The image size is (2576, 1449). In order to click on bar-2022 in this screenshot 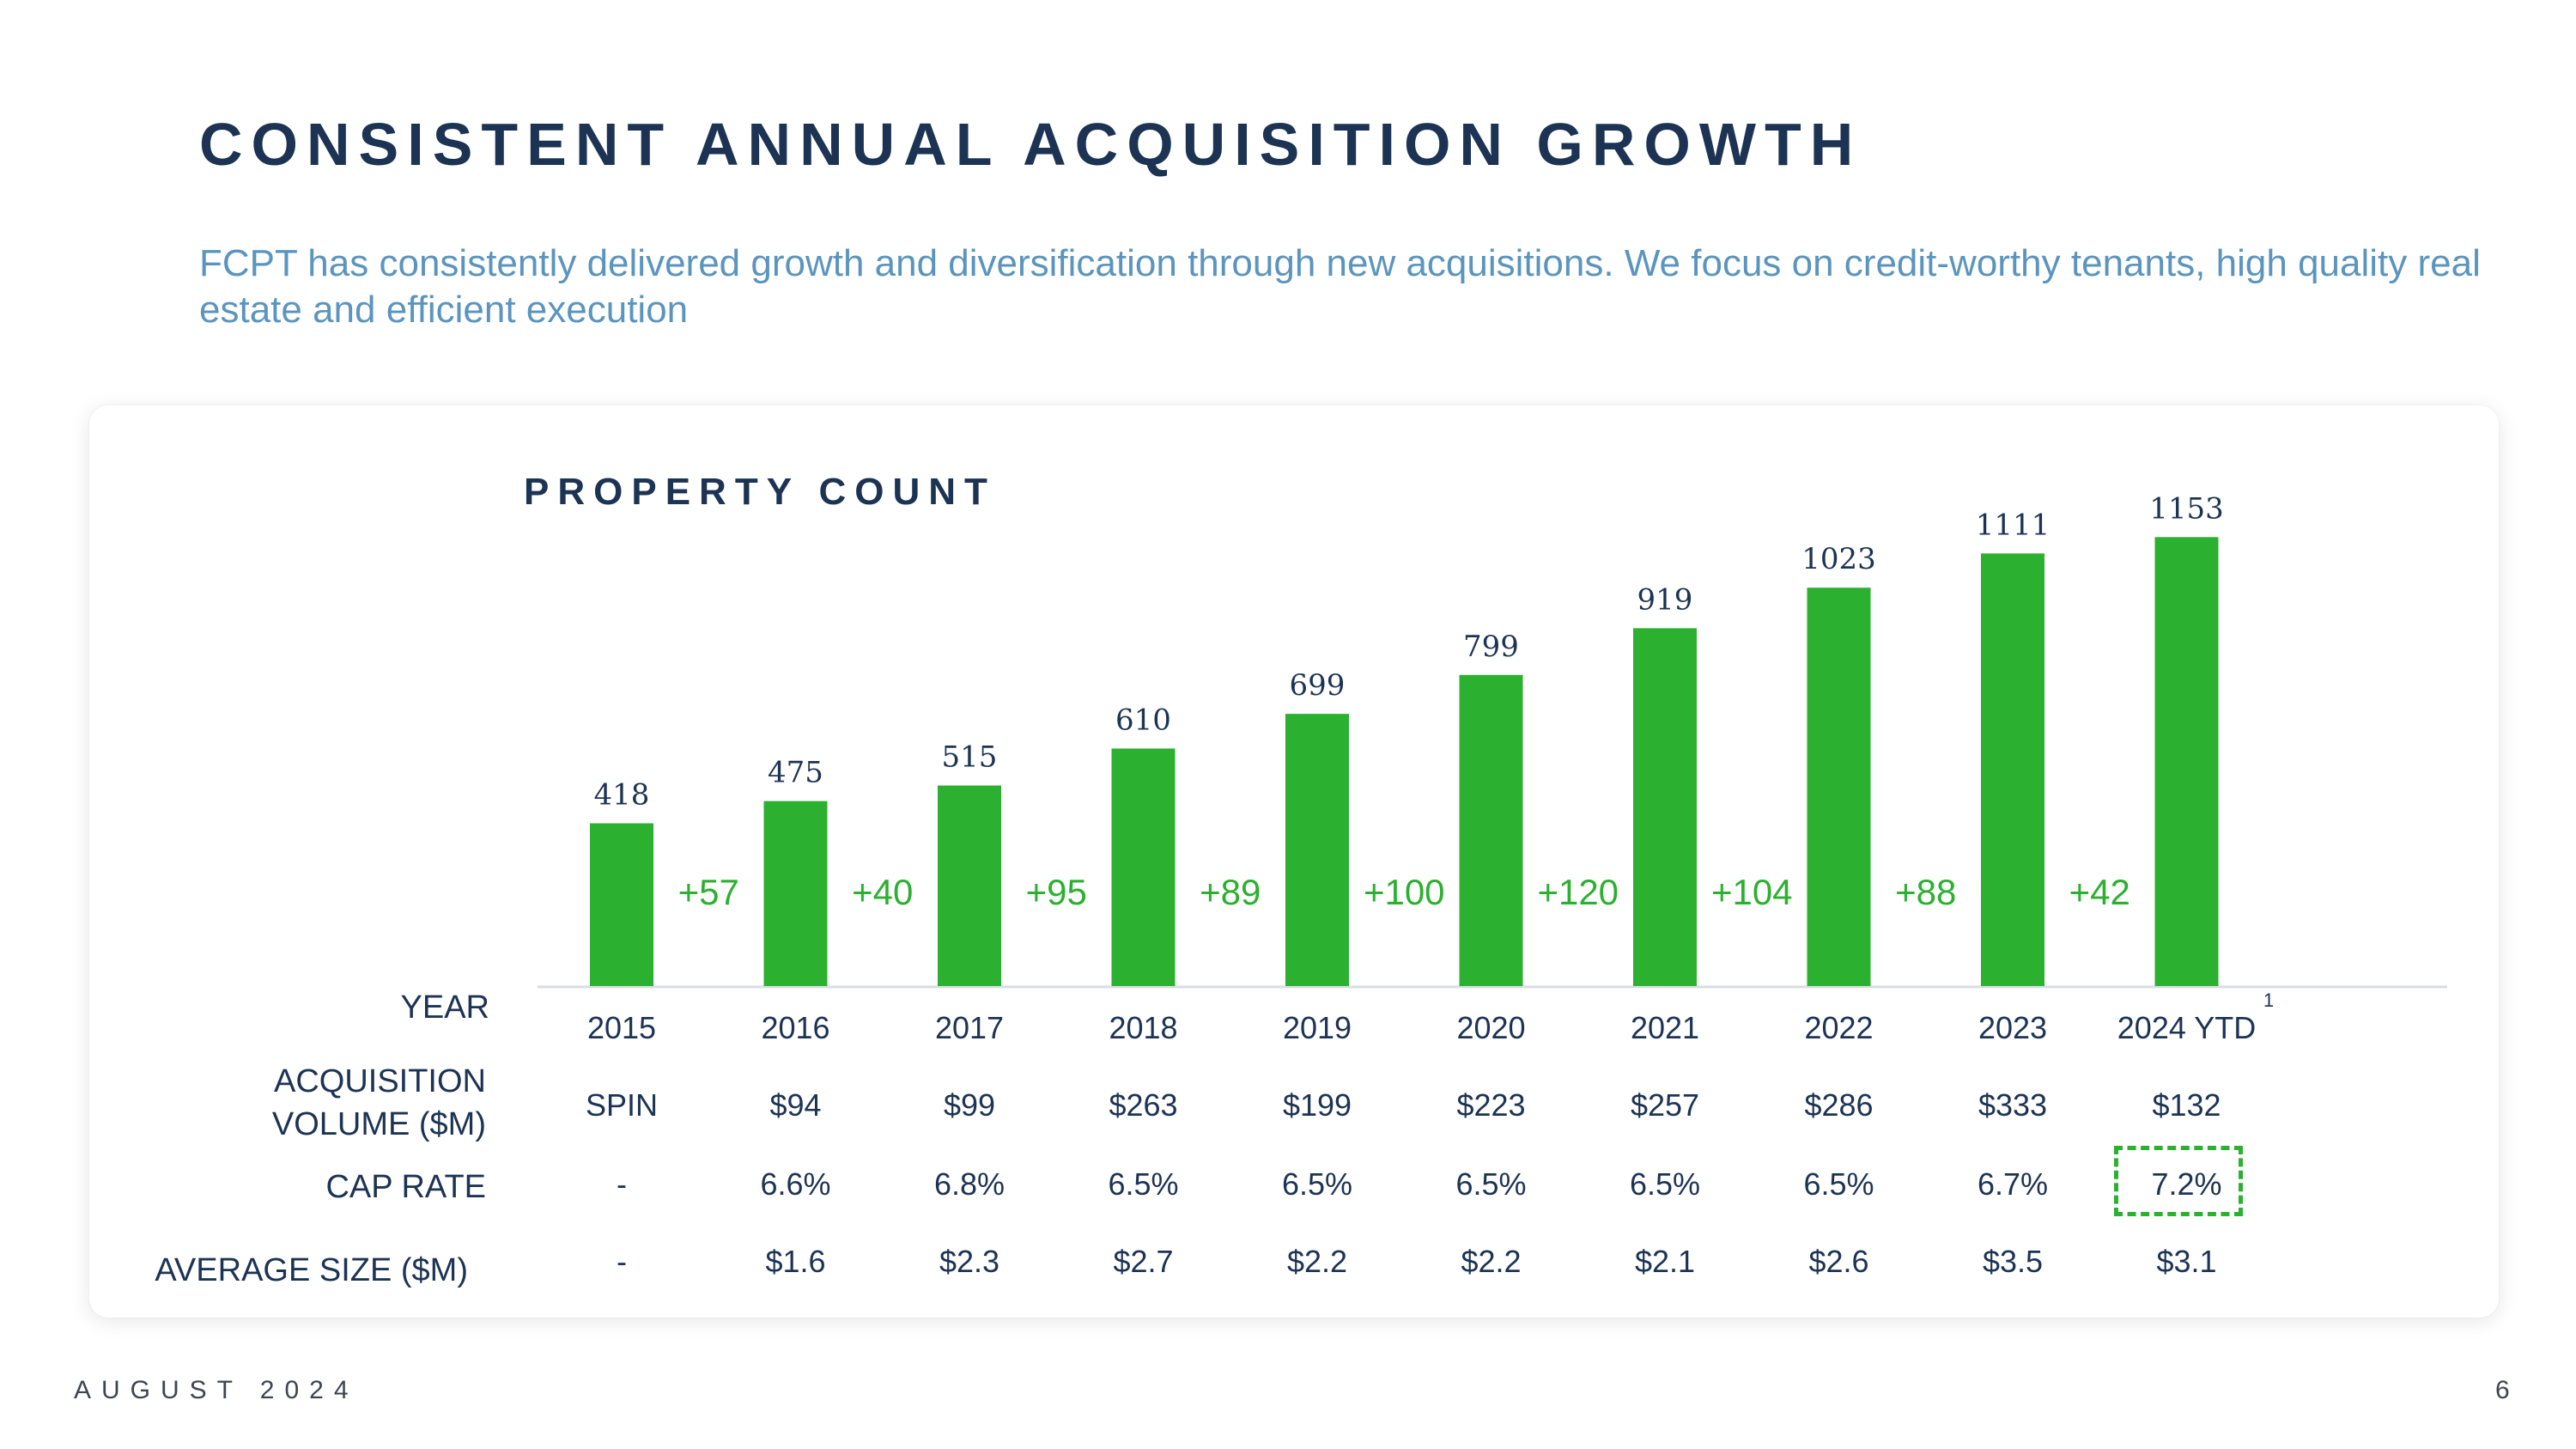, I will do `click(1839, 787)`.